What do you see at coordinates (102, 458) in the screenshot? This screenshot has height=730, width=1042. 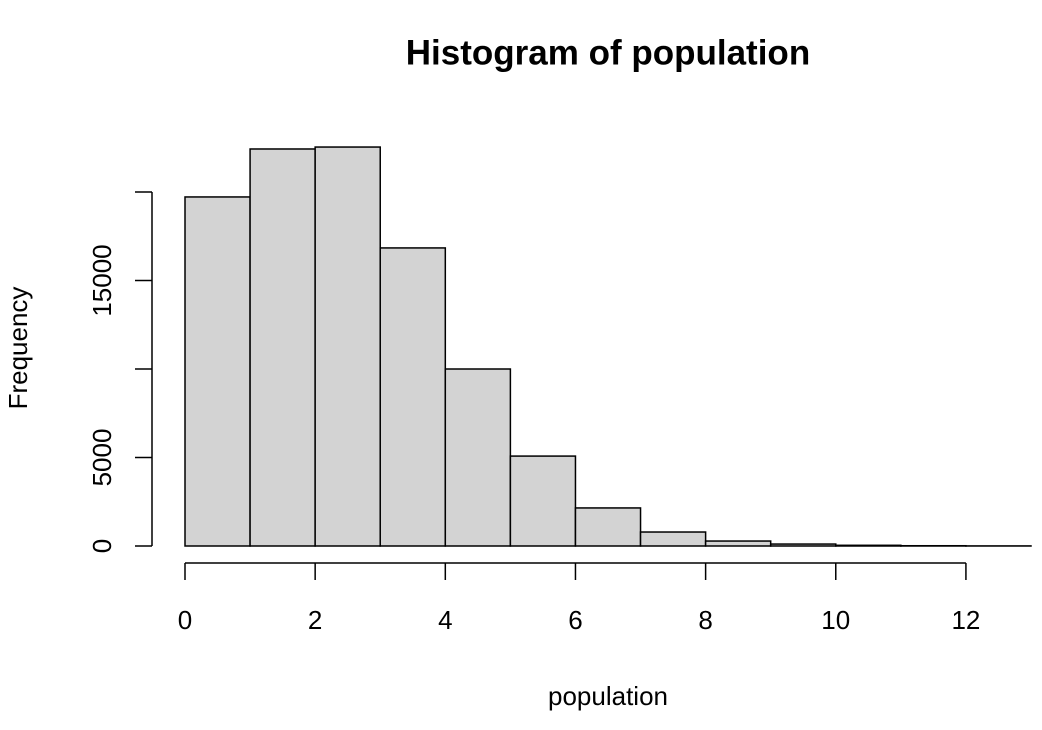 I see `y-tick-label: 5000` at bounding box center [102, 458].